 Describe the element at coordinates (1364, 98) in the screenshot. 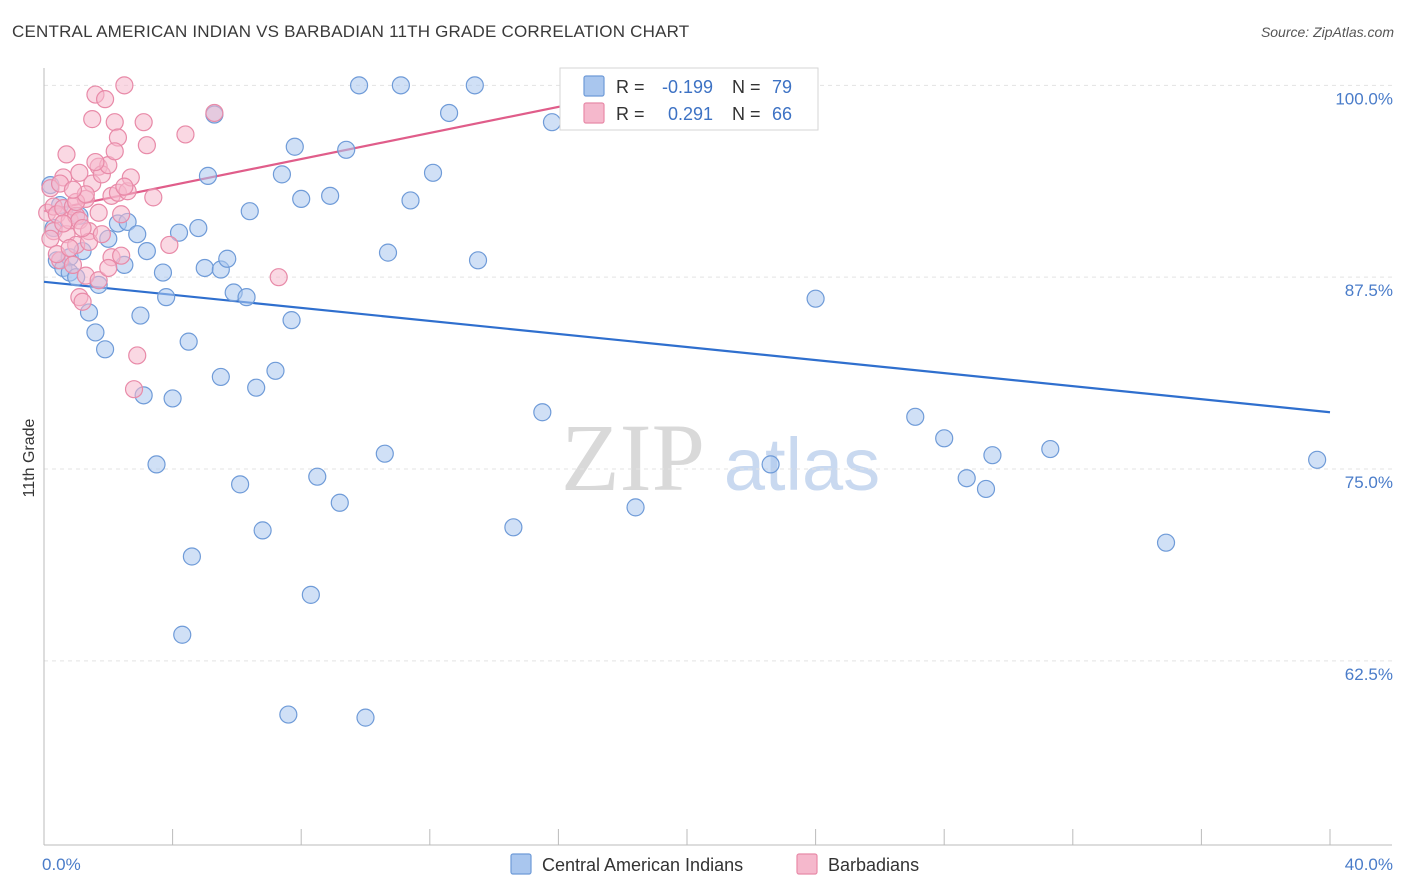

I see `y-tick-label: 100.0%` at that location.